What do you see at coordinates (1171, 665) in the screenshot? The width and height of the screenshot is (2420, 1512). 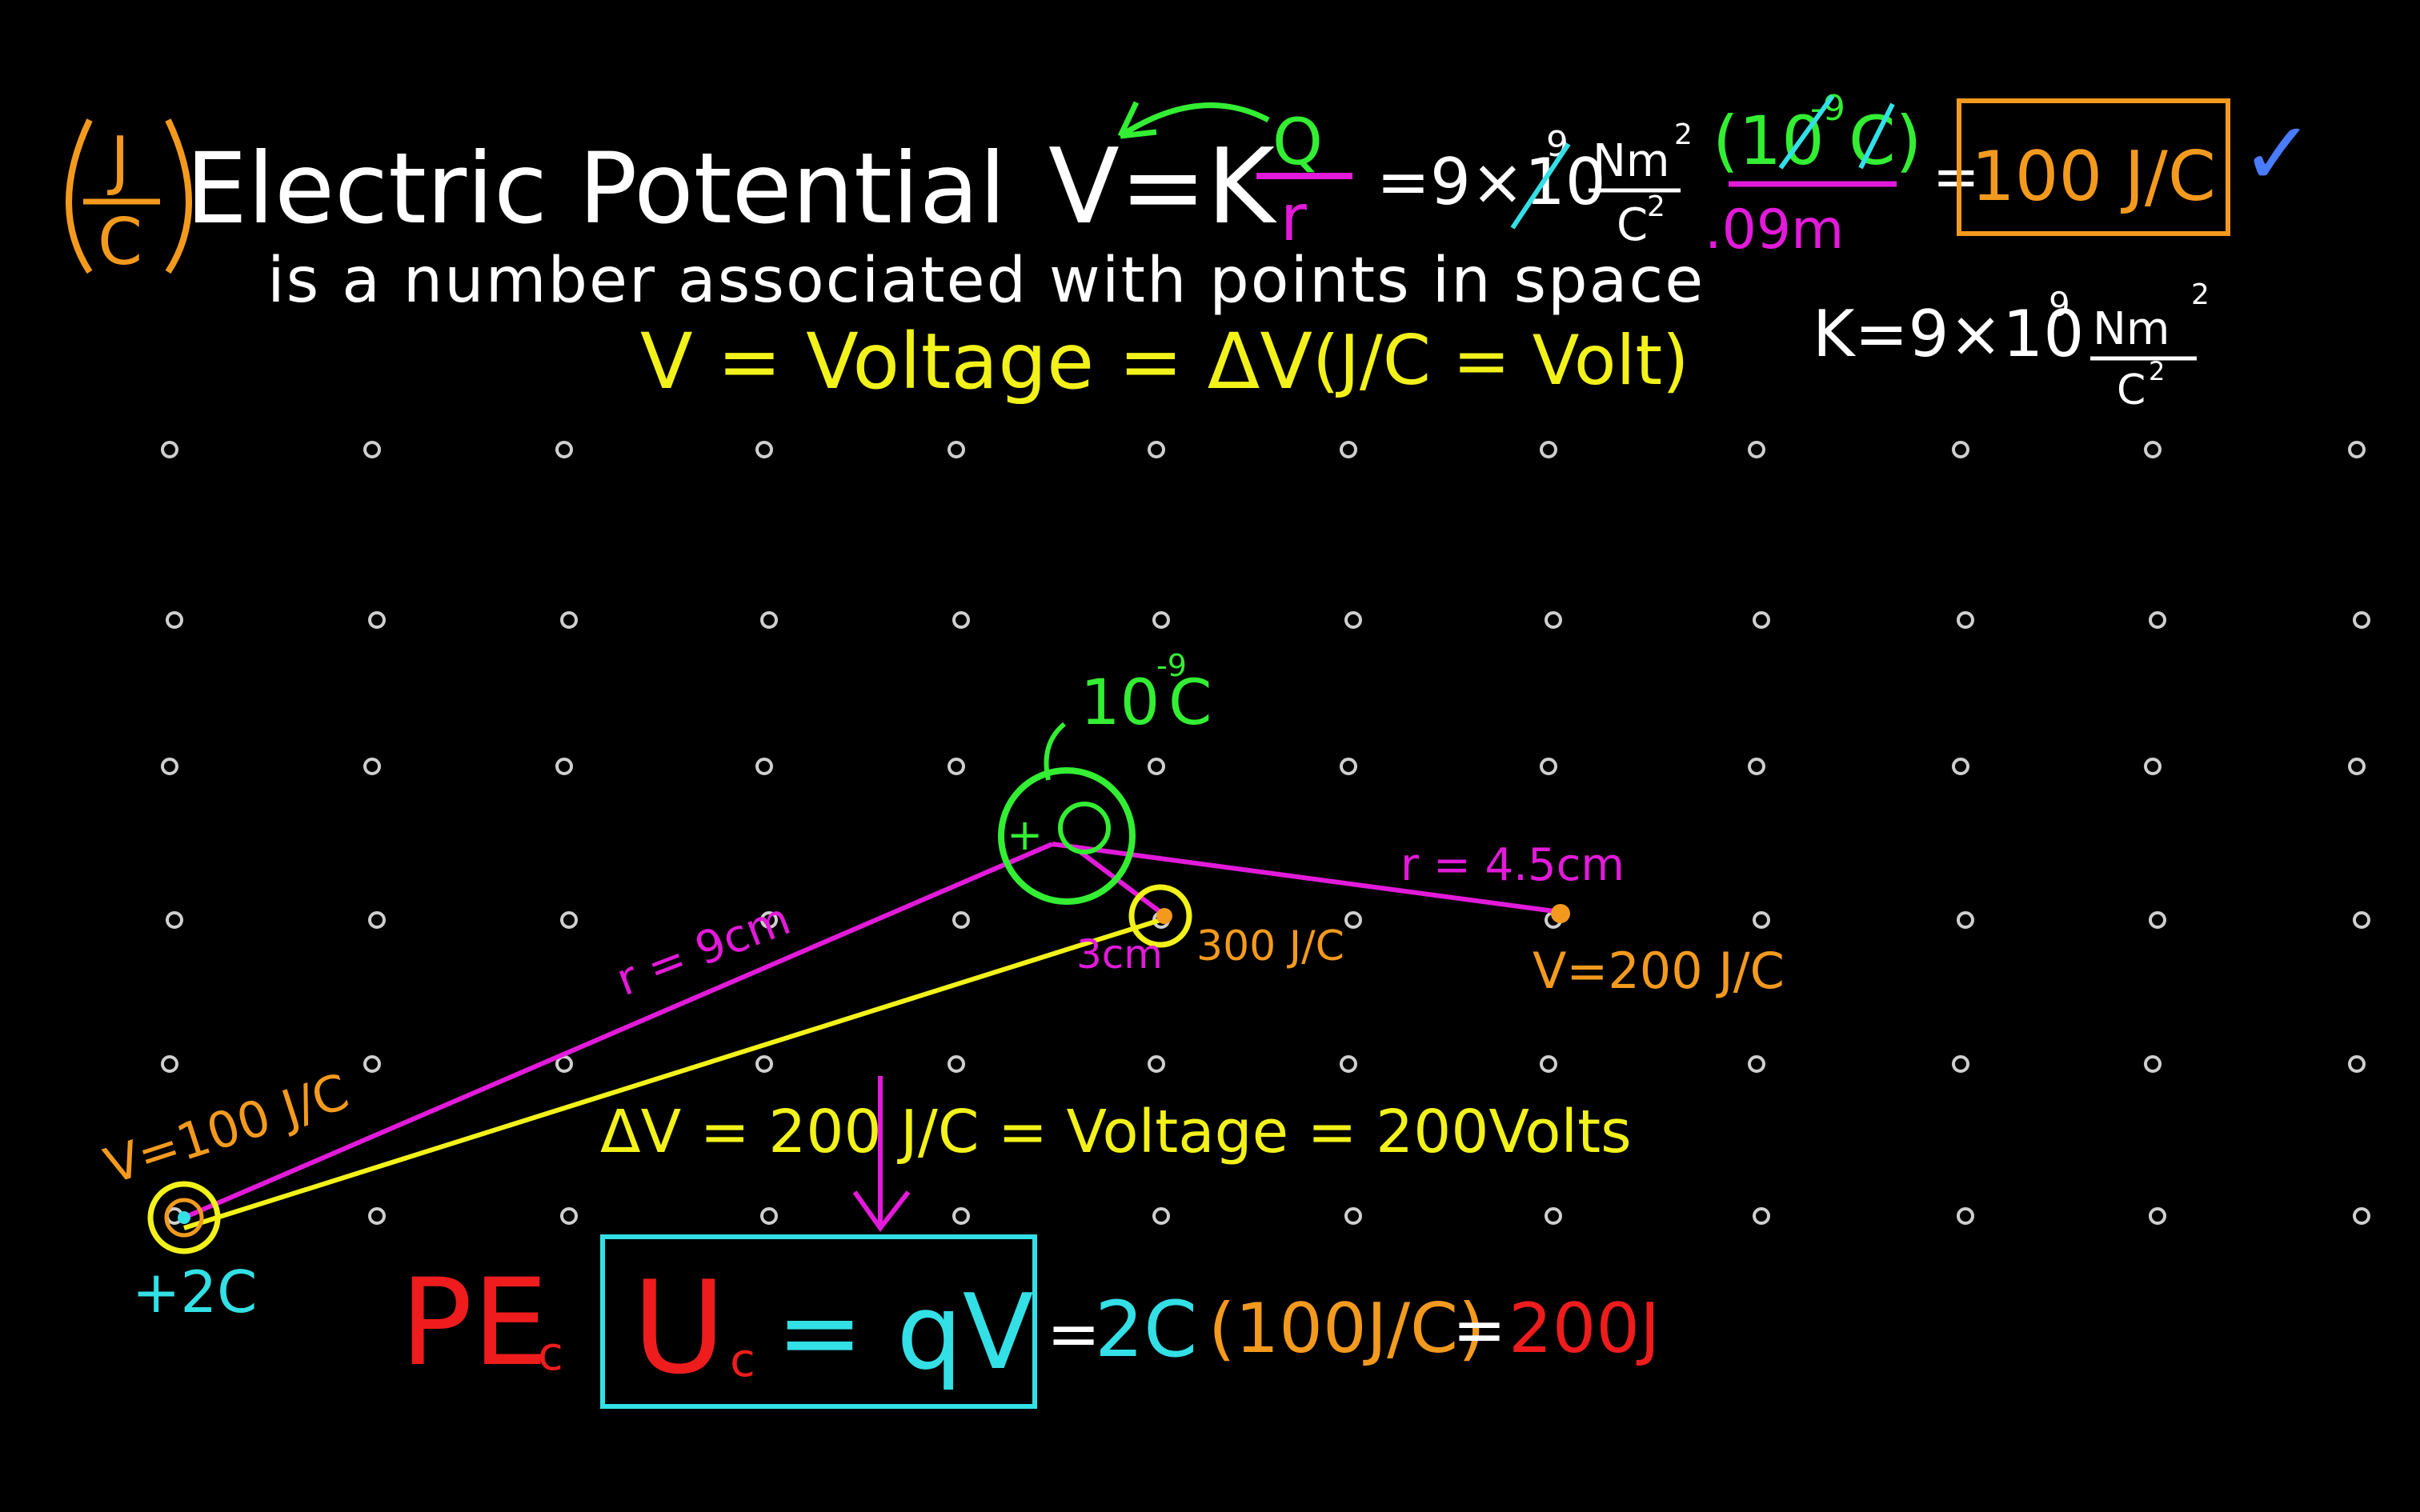 I see `charge-label-exp: -9` at bounding box center [1171, 665].